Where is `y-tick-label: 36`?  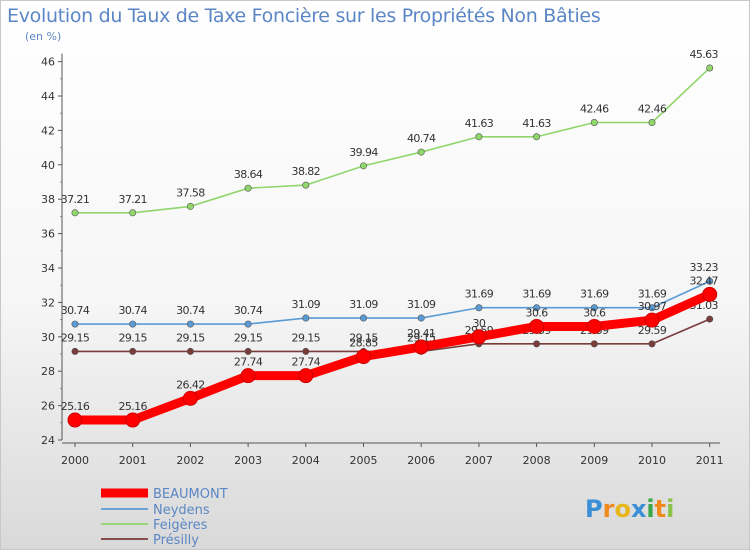
y-tick-label: 36 is located at coordinates (48, 234).